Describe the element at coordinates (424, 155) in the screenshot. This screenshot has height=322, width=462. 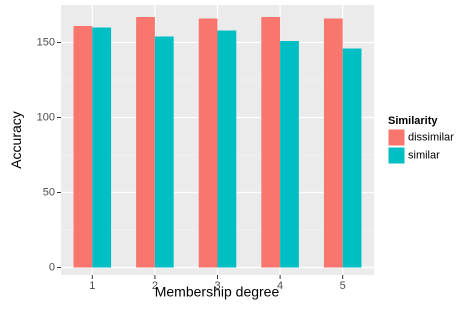
I see `legend-label-similar: similar` at that location.